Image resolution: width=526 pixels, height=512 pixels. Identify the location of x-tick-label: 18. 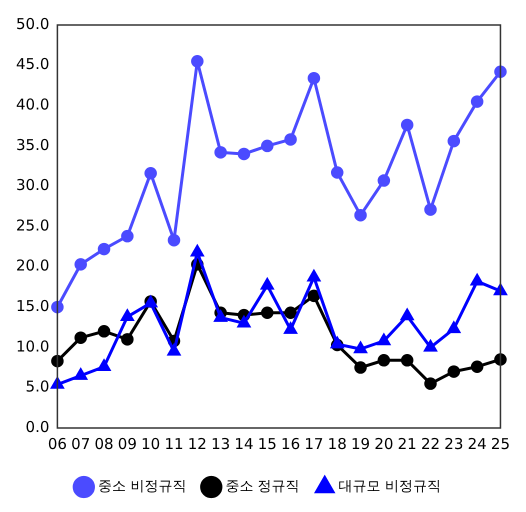
(337, 443).